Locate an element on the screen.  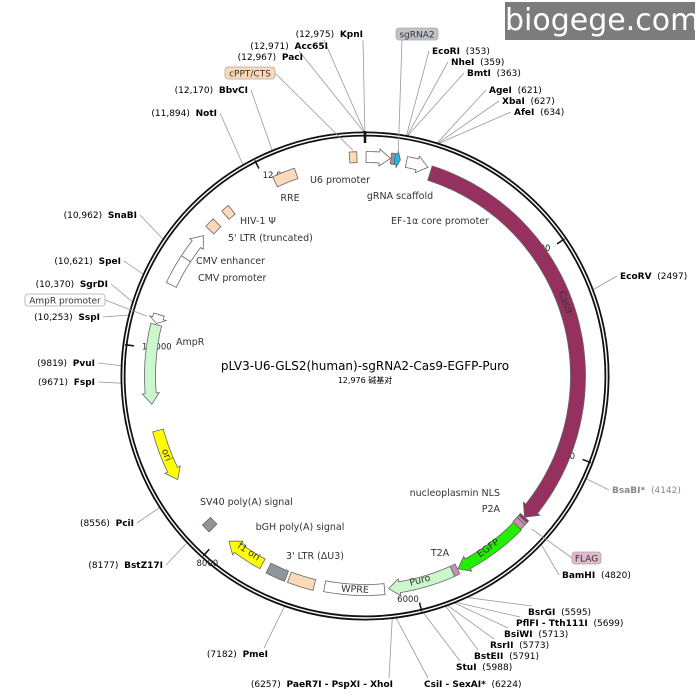
feature-label-sv40-poly-a-signal: SV40 poly(A) signal is located at coordinates (246, 502).